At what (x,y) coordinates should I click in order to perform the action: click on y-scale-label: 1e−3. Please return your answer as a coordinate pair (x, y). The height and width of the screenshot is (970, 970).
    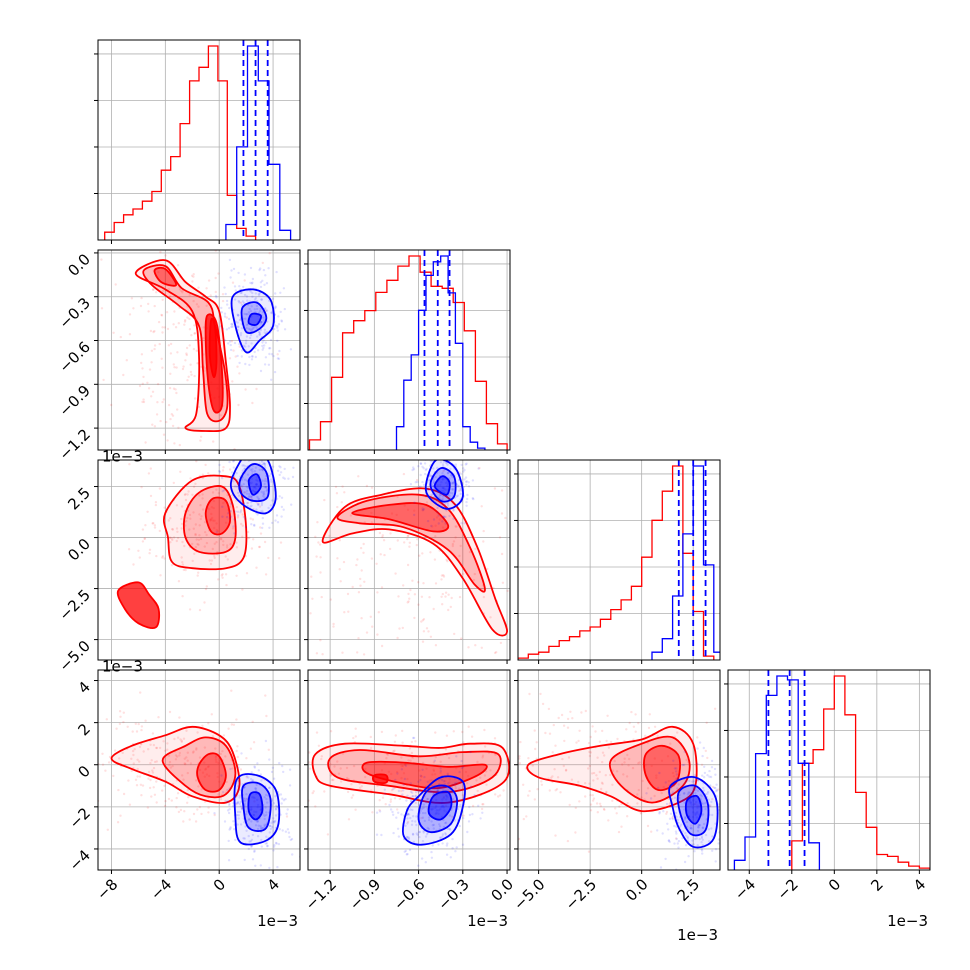
    Looking at the image, I should click on (122, 667).